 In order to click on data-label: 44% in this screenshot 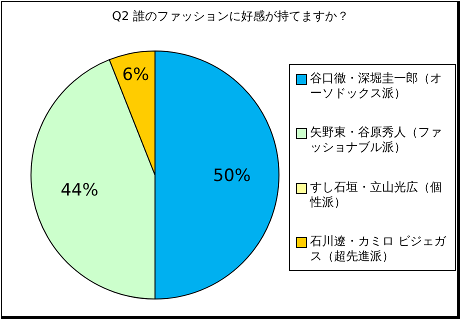, I will do `click(79, 190)`.